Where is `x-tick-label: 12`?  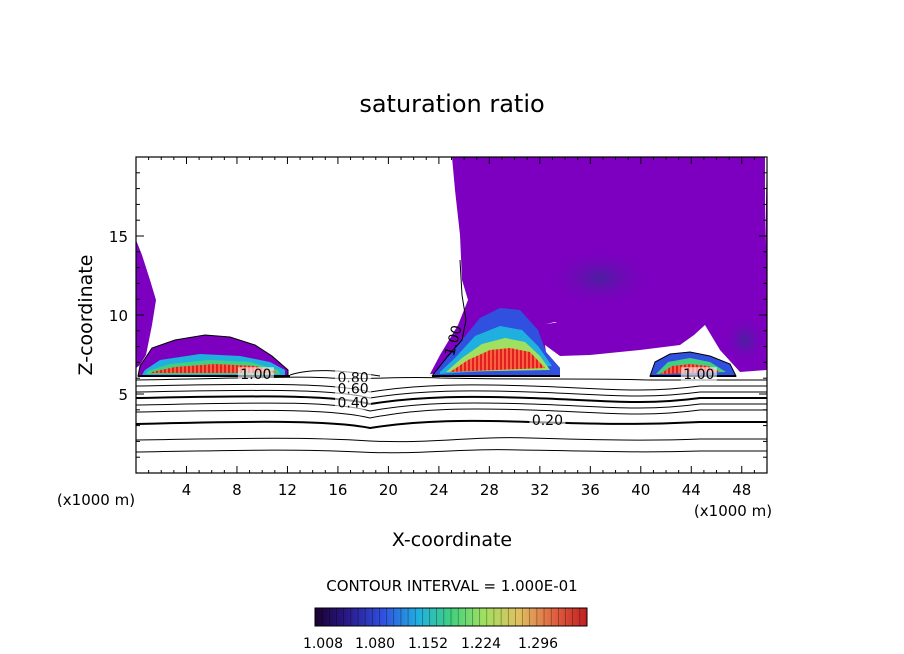 x-tick-label: 12 is located at coordinates (287, 490).